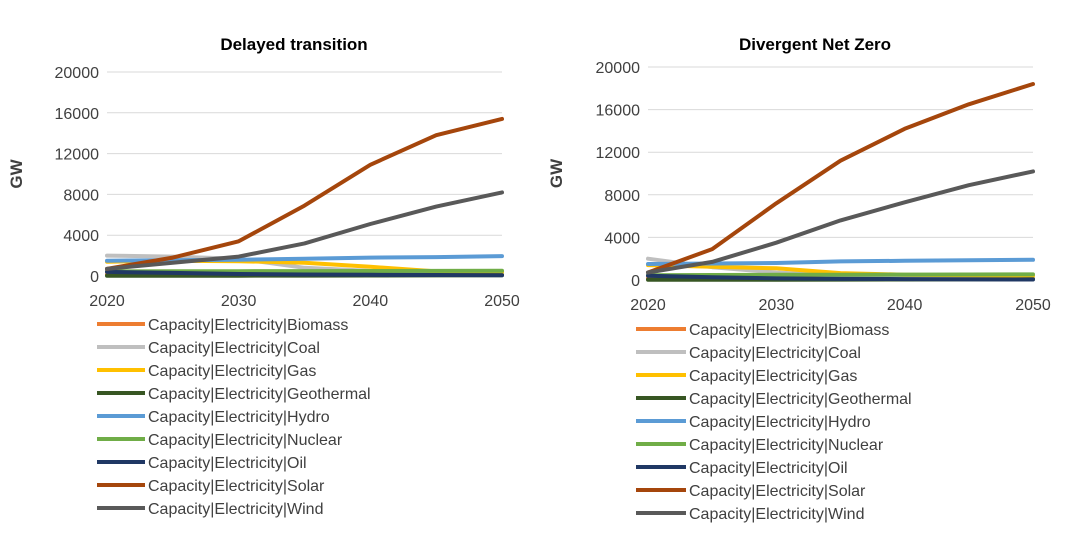  What do you see at coordinates (293, 44) in the screenshot?
I see `chart-title: Delayed transition` at bounding box center [293, 44].